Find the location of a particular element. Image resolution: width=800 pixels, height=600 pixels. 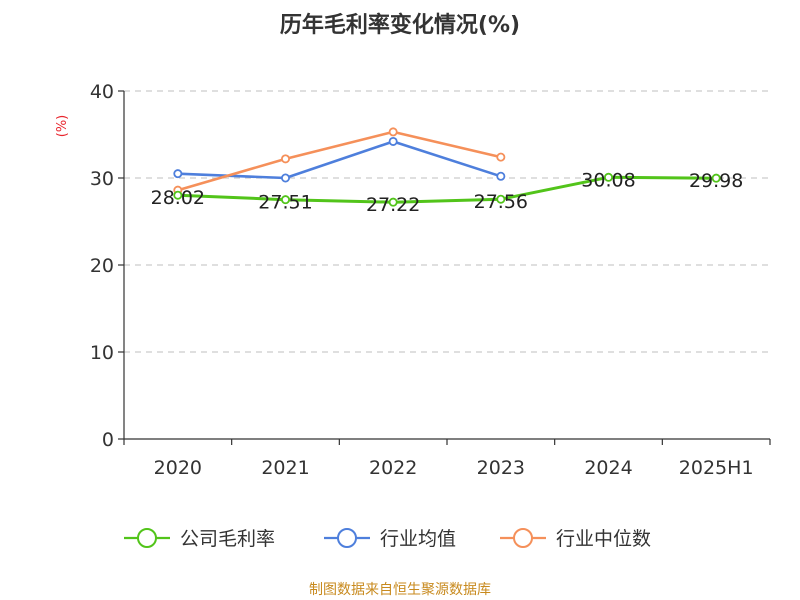

x-tick-label: 2022 is located at coordinates (393, 468).